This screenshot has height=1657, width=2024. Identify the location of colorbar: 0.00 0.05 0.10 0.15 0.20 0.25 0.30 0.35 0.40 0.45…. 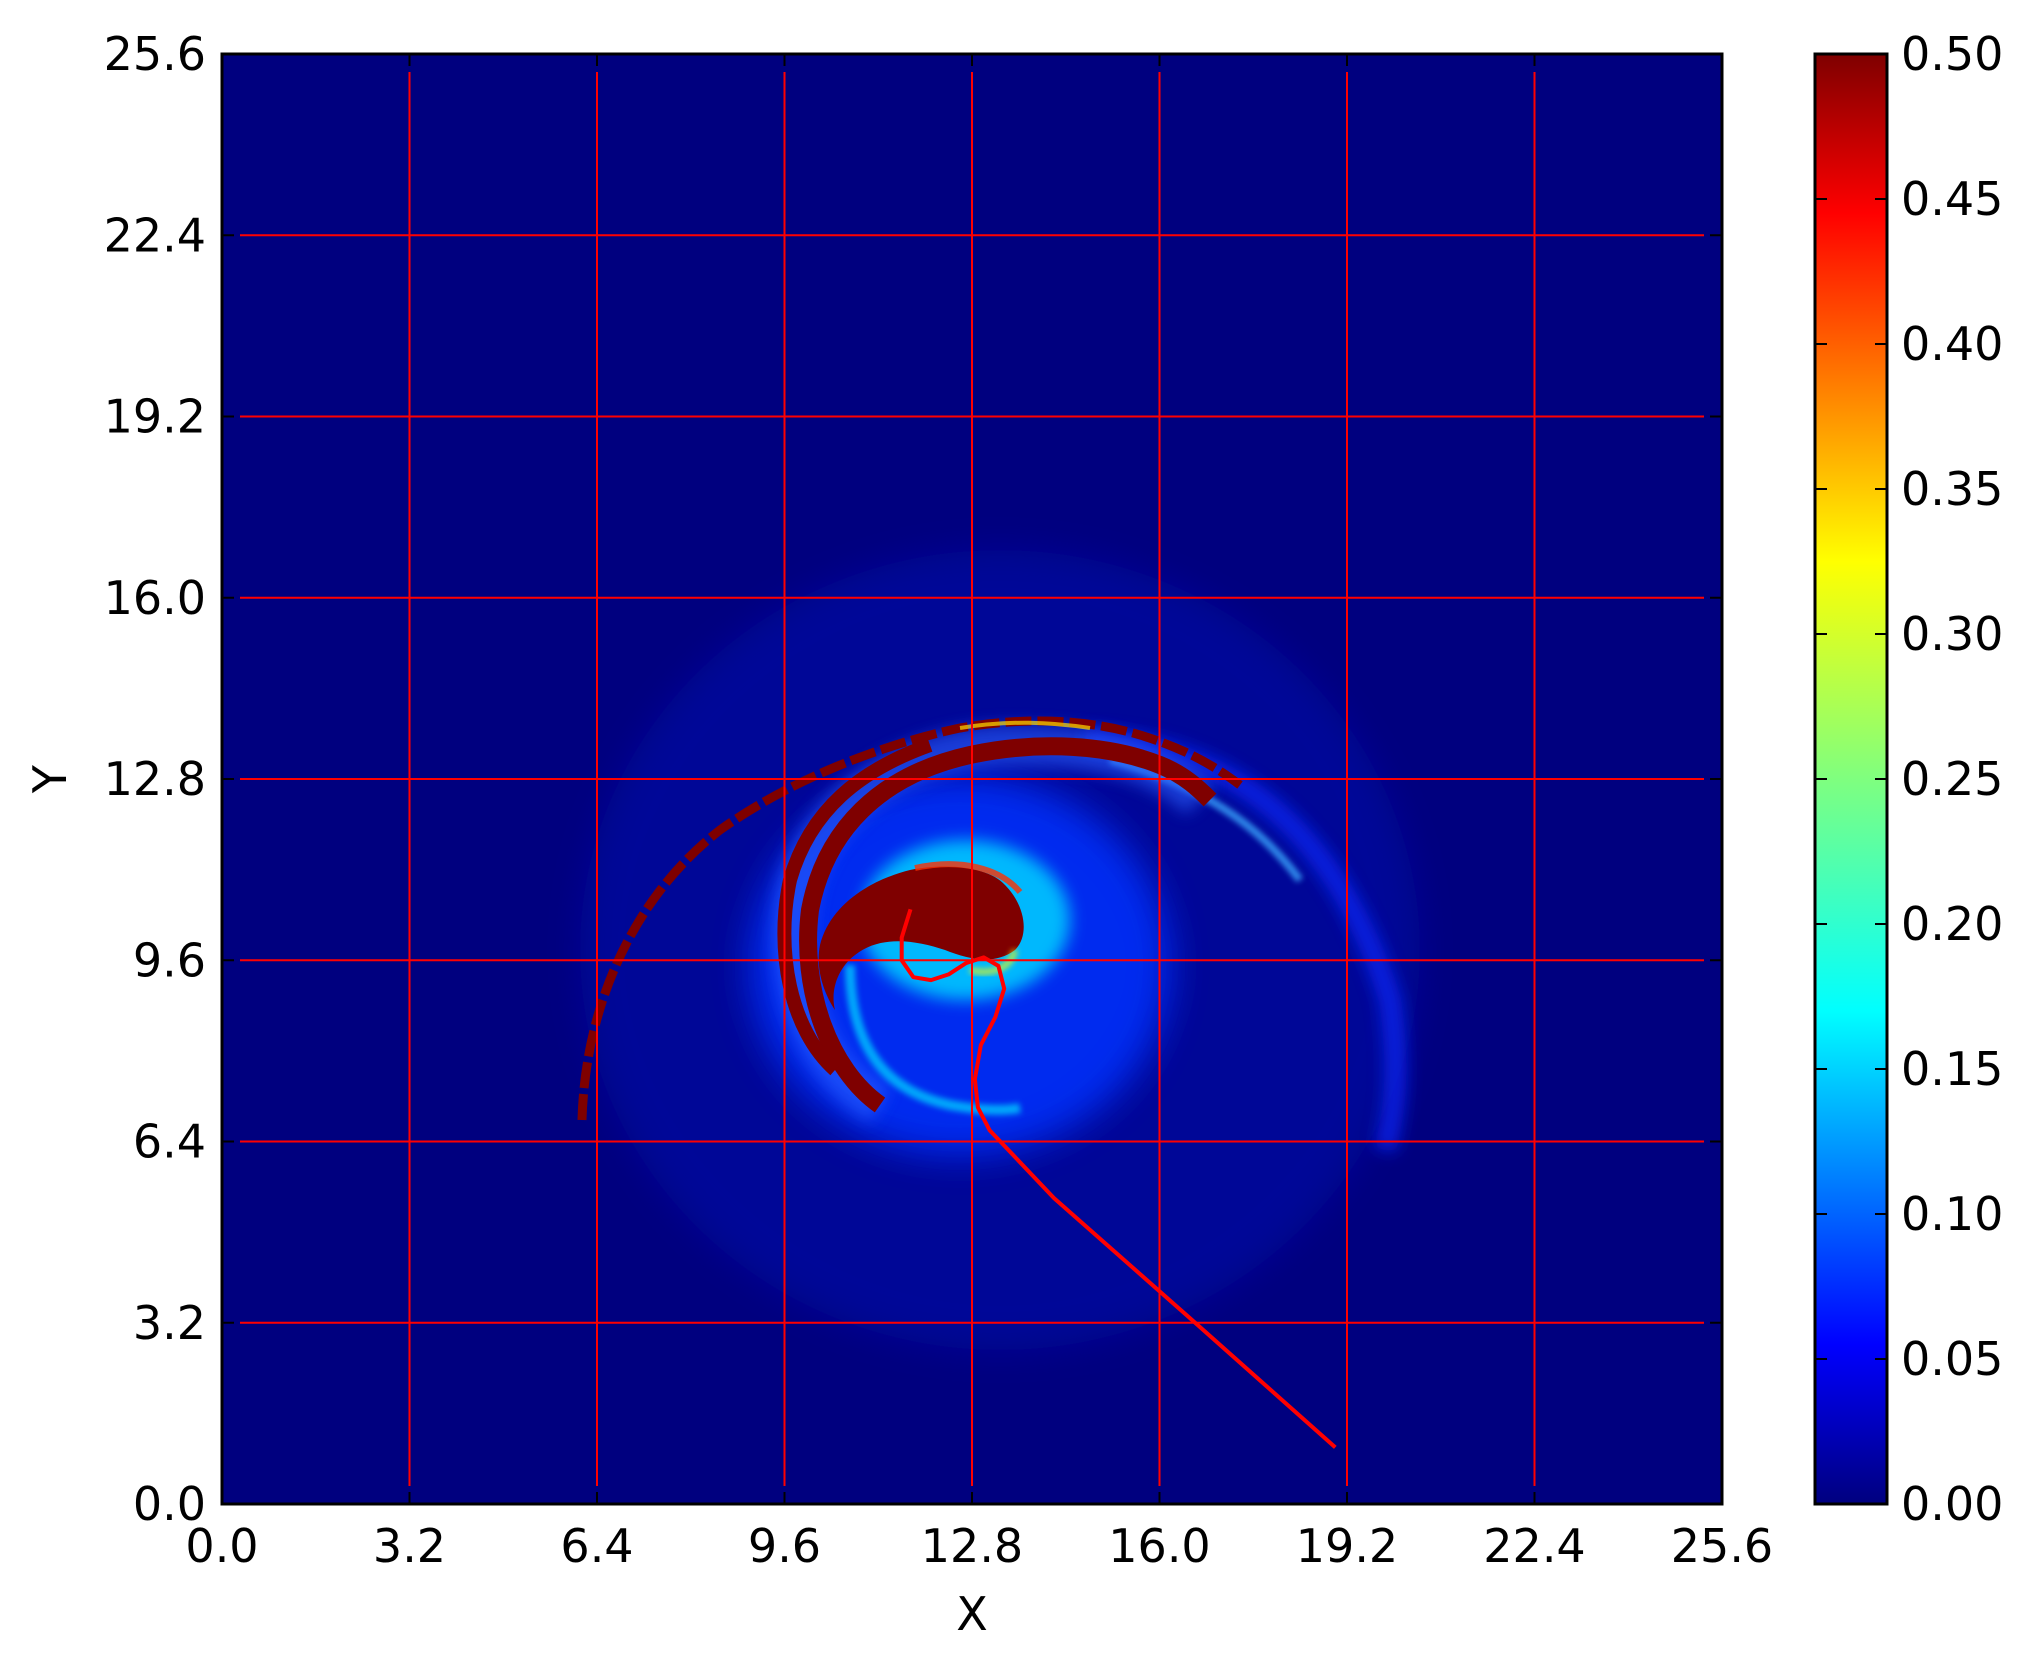
(1908, 779).